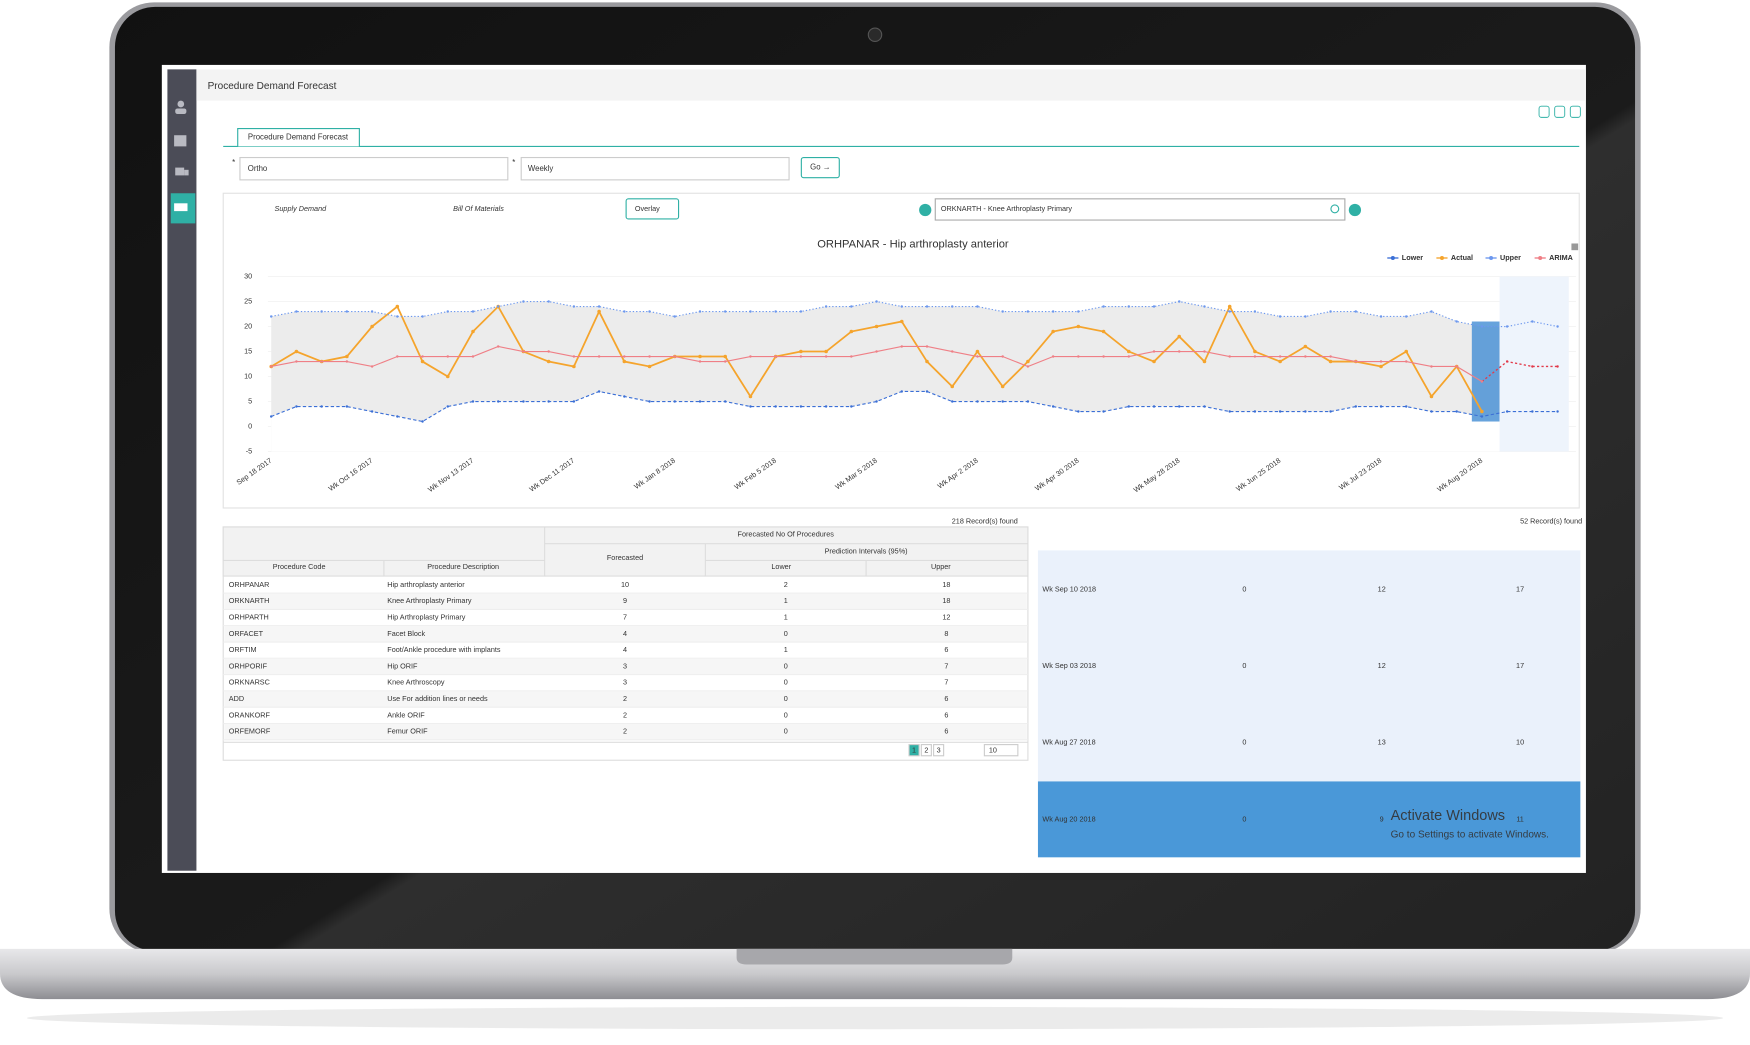 Image resolution: width=1750 pixels, height=1045 pixels. Describe the element at coordinates (1140, 209) in the screenshot. I see `search-box` at that location.